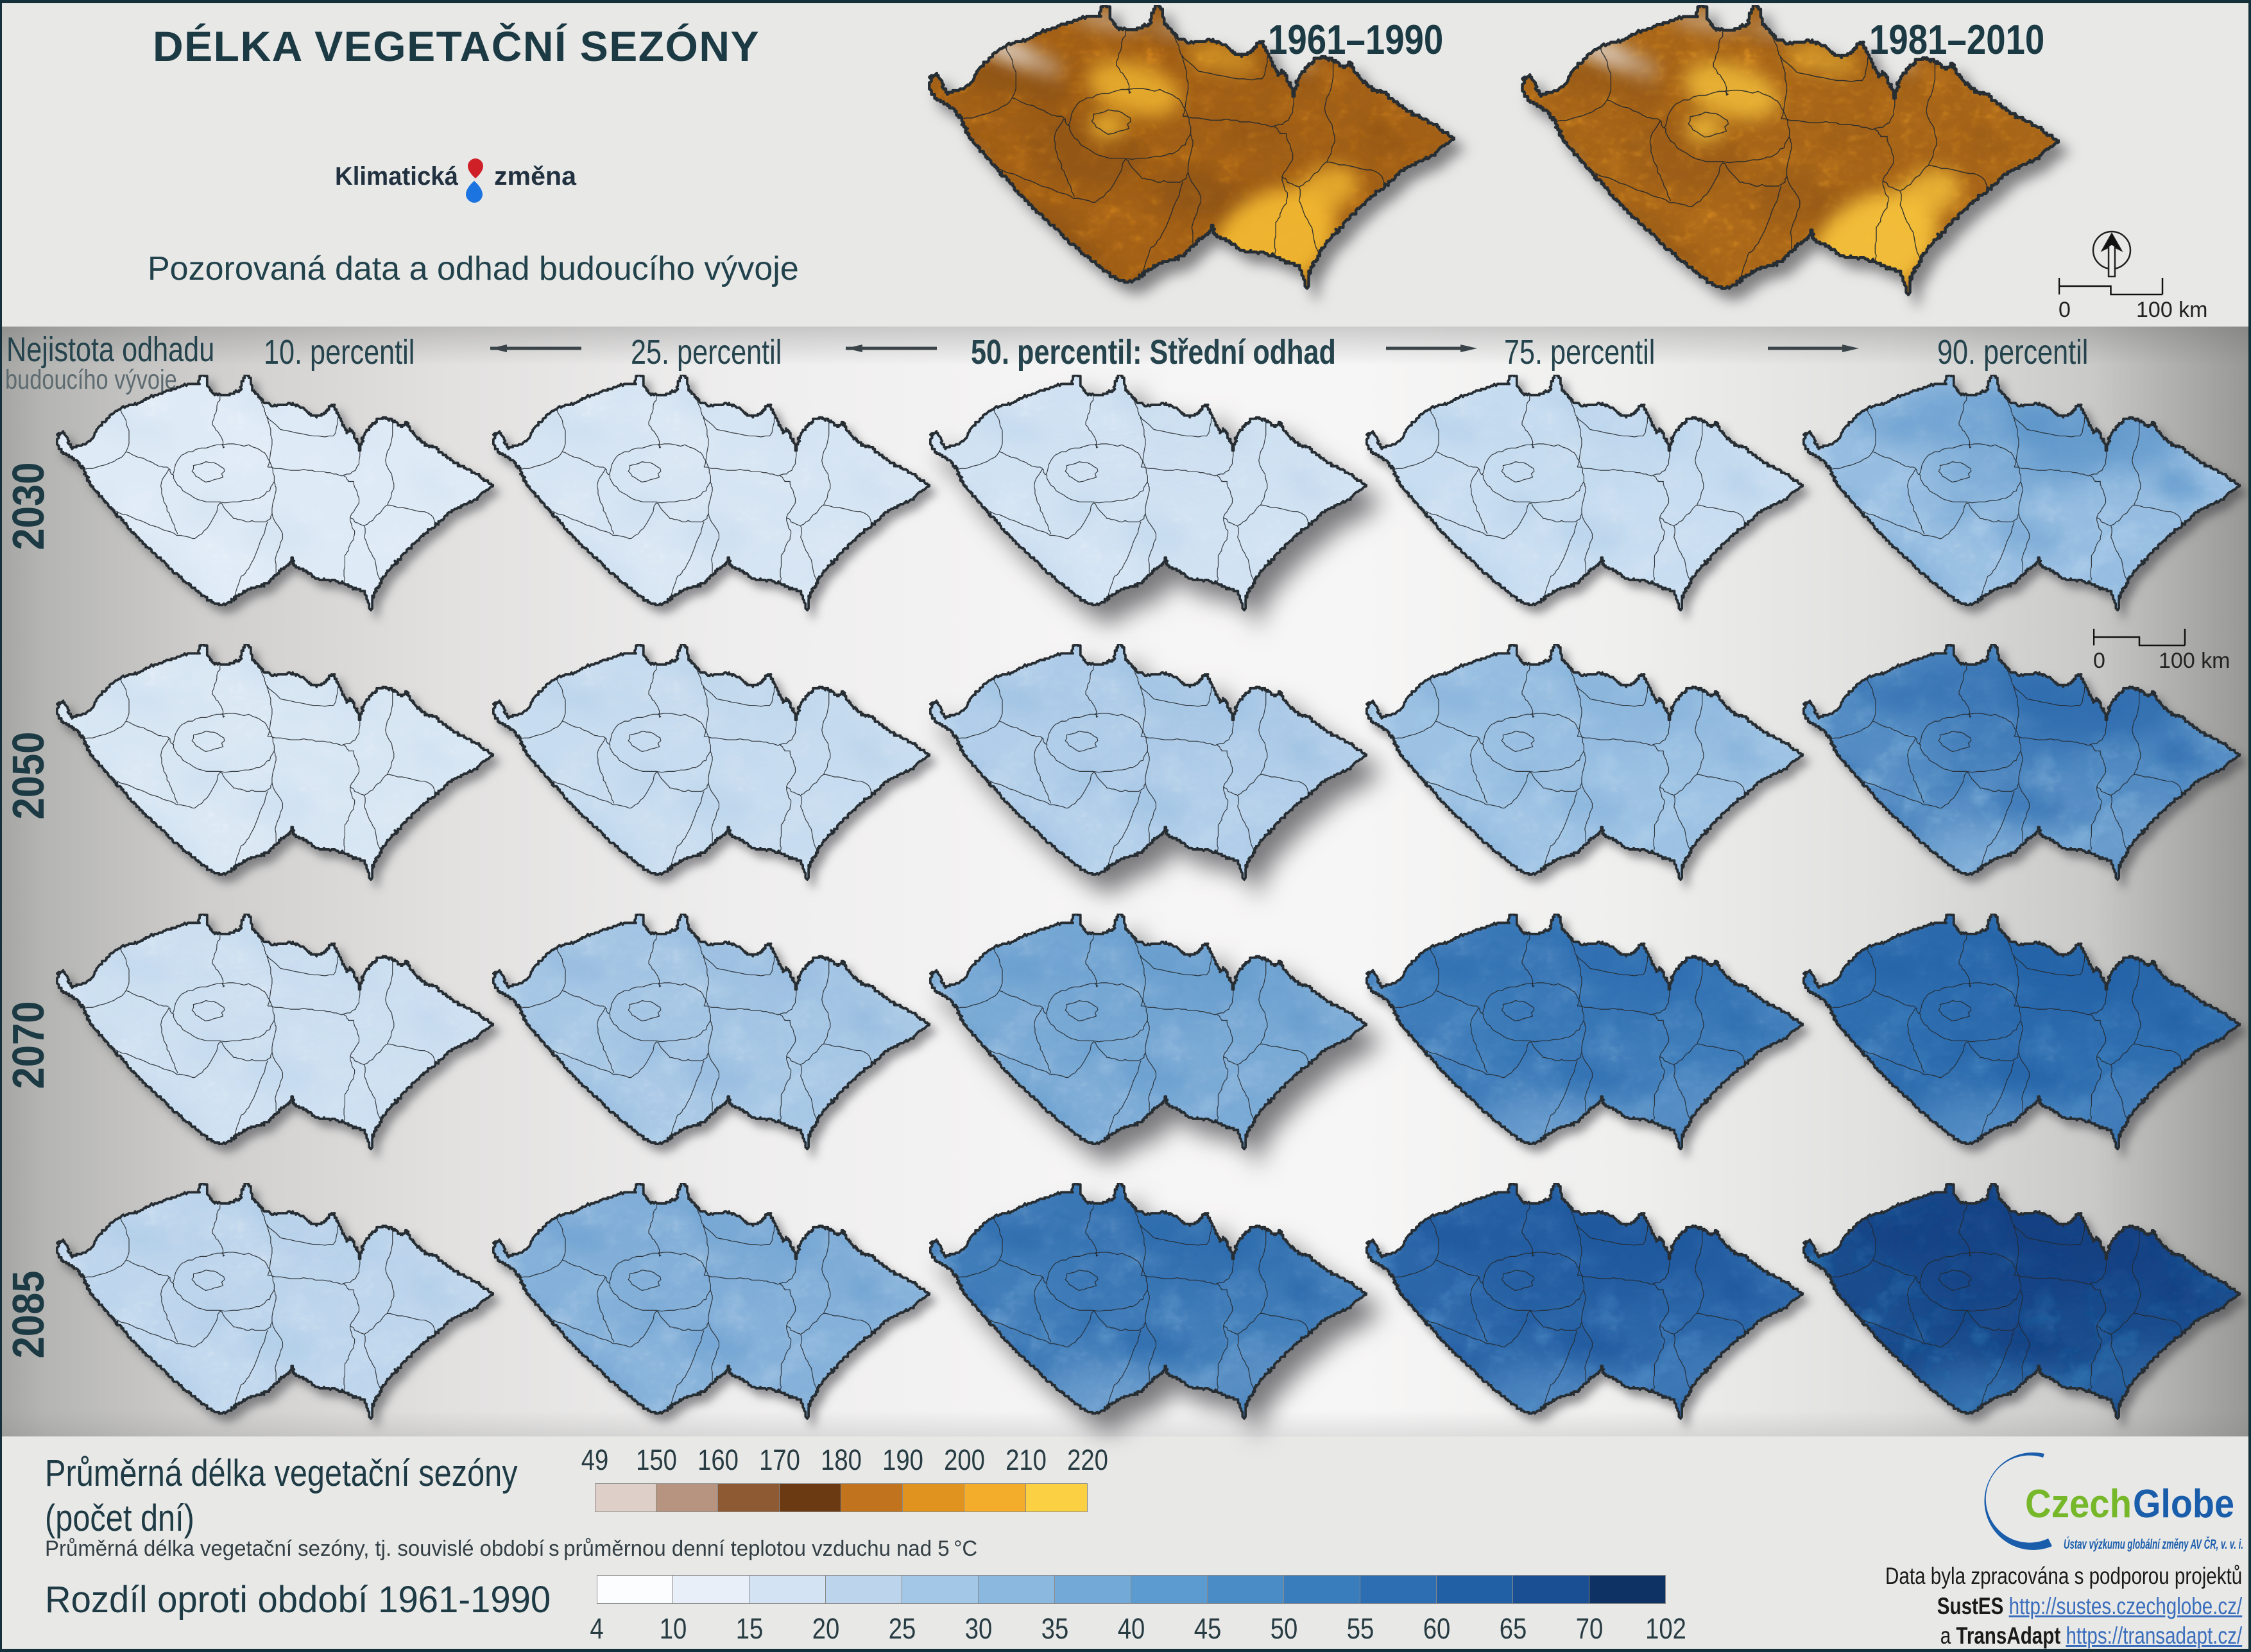  What do you see at coordinates (535, 176) in the screenshot?
I see `svg-text: změna` at bounding box center [535, 176].